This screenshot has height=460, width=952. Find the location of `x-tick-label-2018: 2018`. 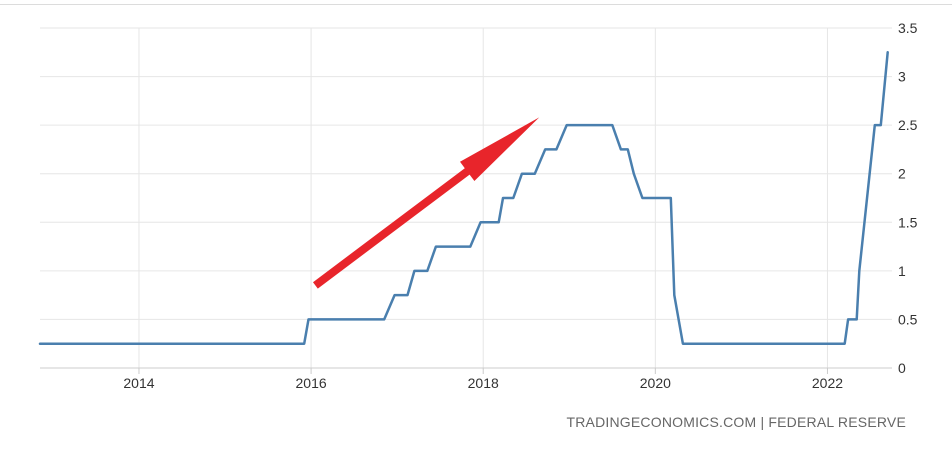

x-tick-label-2018: 2018 is located at coordinates (483, 383).